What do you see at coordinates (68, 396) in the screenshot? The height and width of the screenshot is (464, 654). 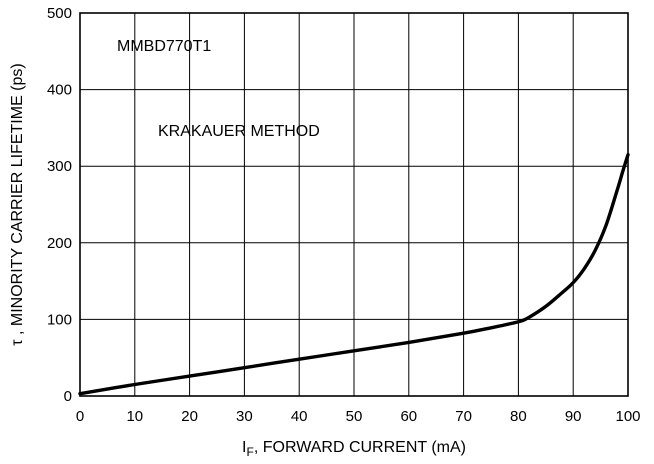 I see `y-tick-label: 0` at bounding box center [68, 396].